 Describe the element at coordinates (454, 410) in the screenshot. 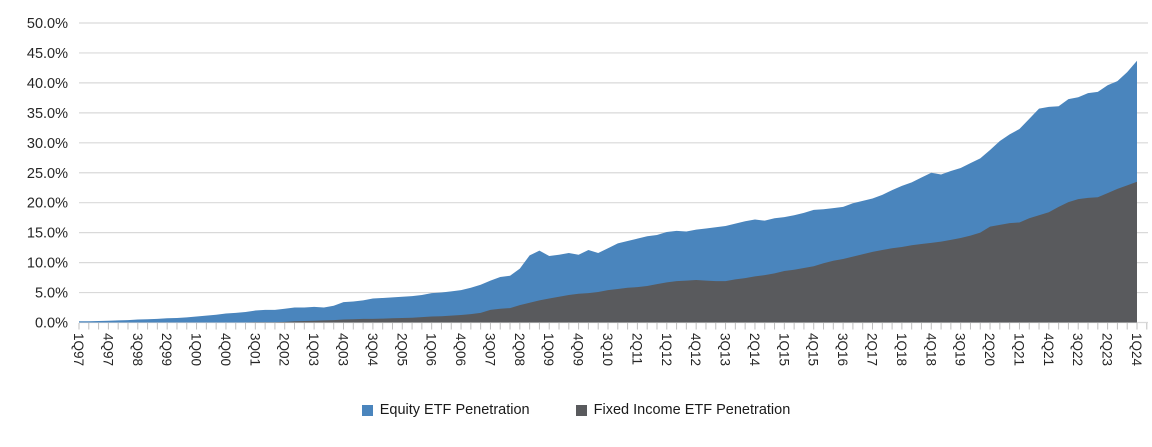

I see `equity-legend-label: Equity ETF Penetration` at that location.